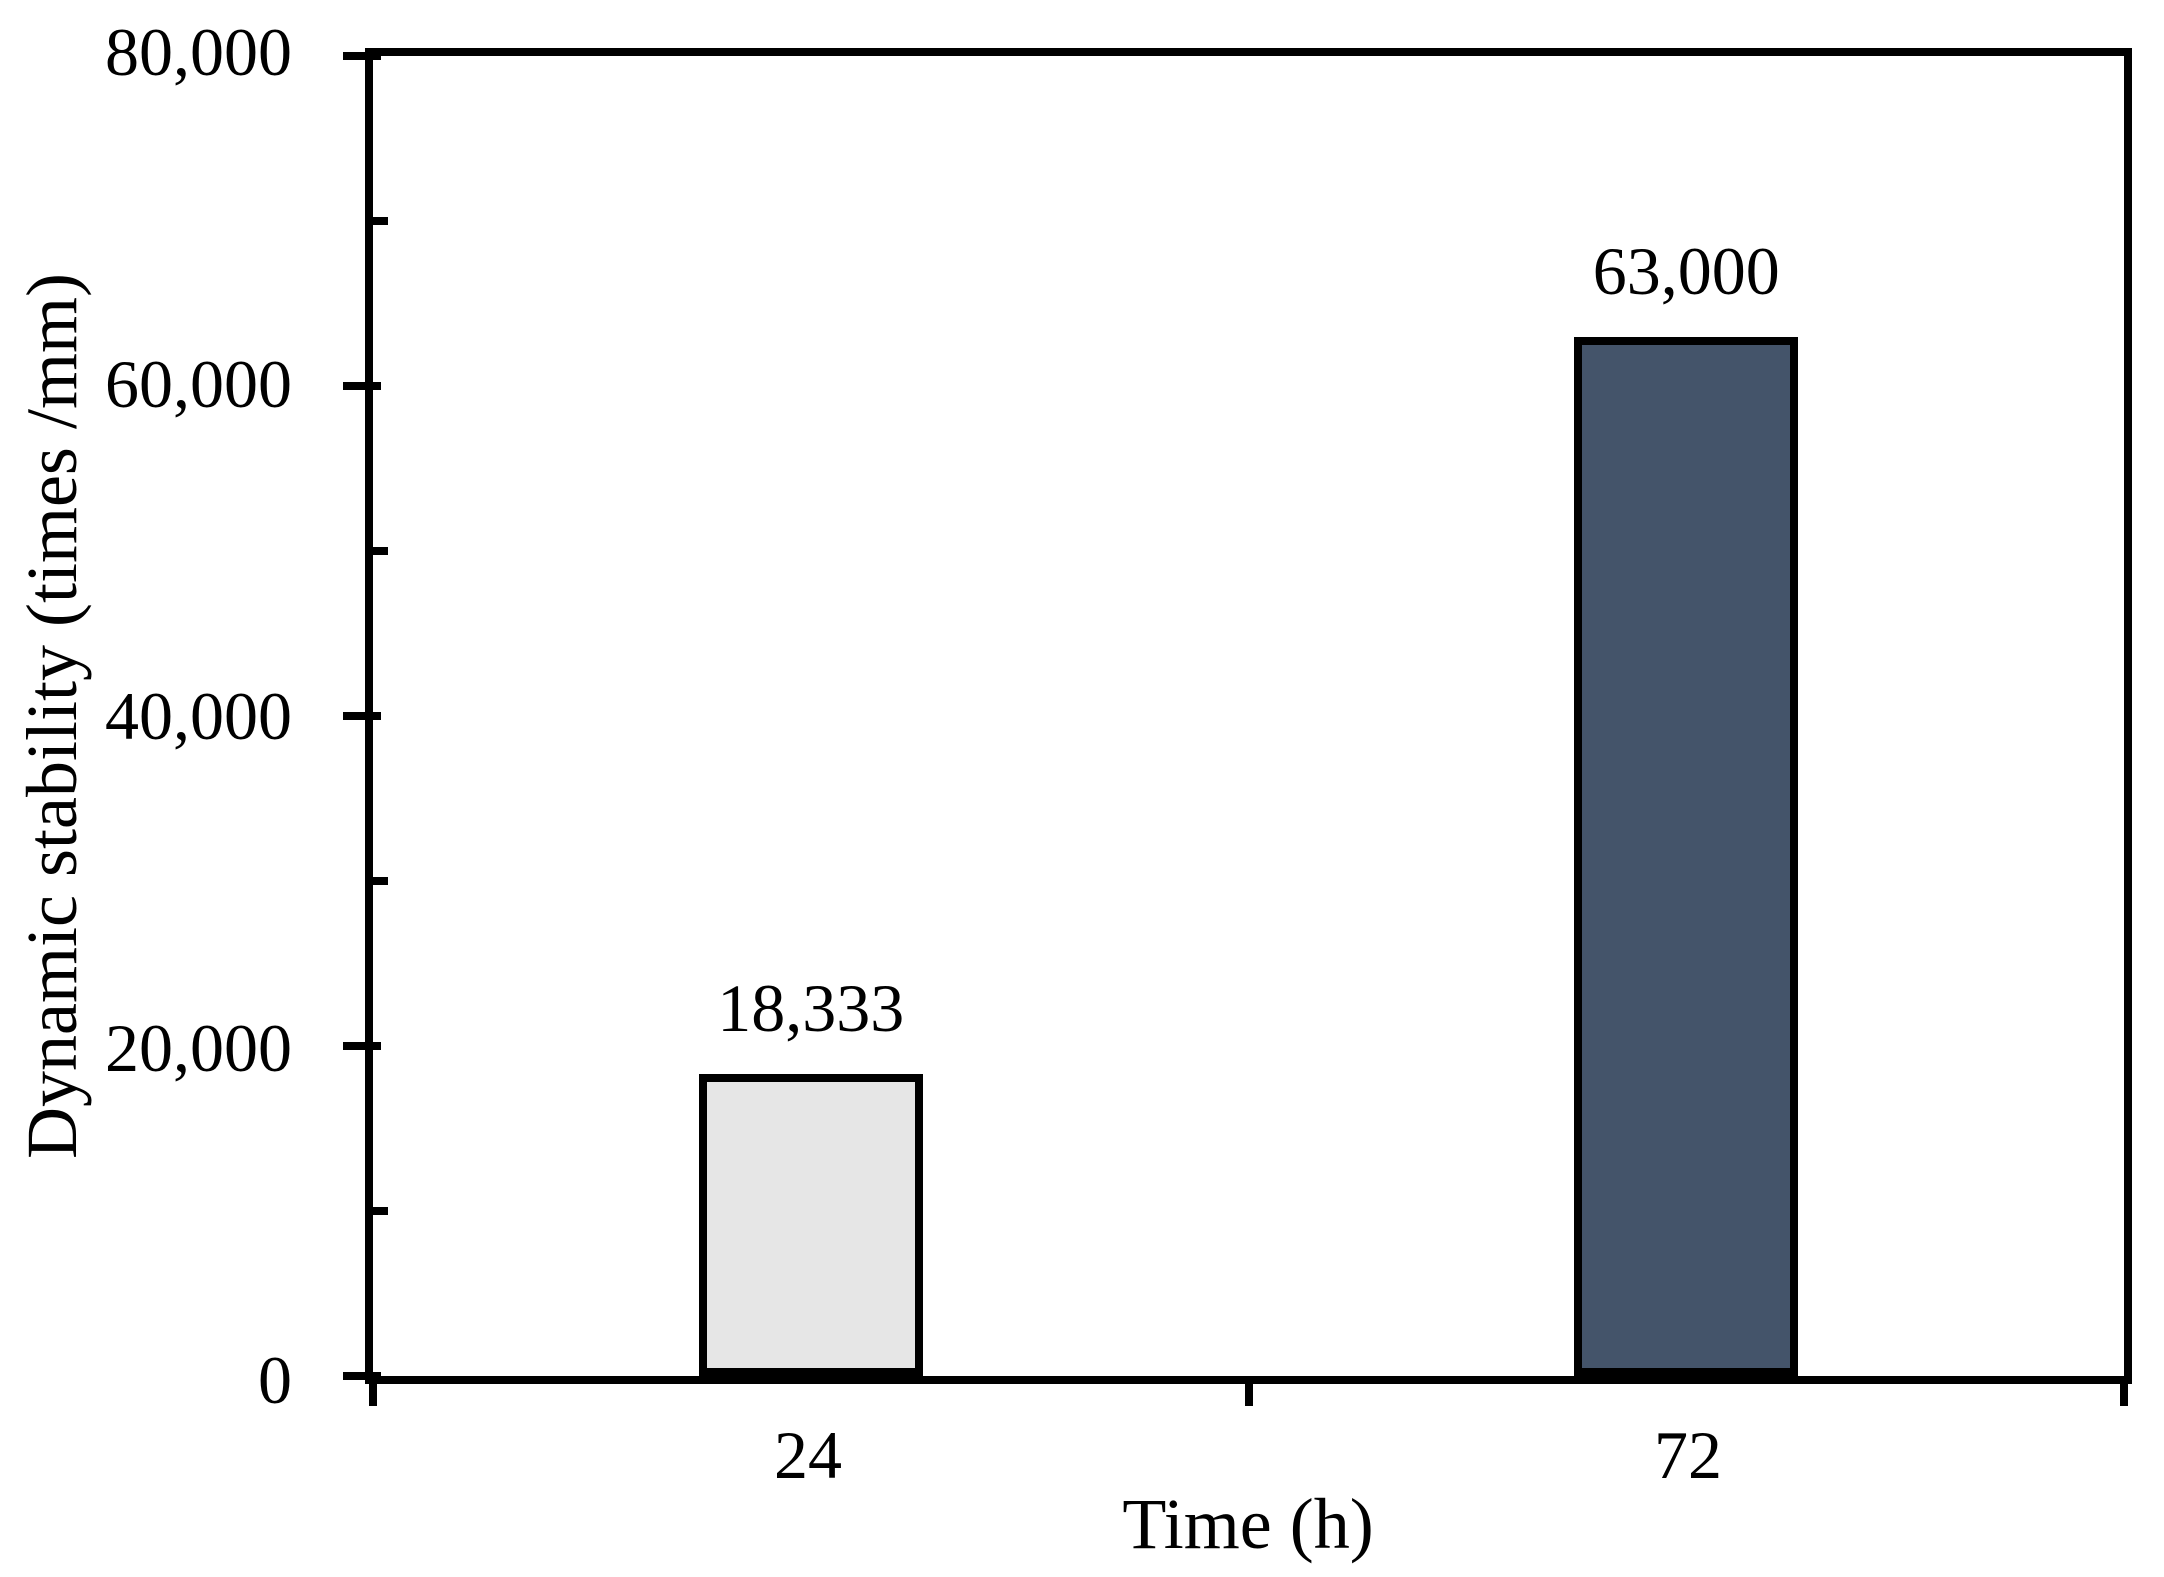 The width and height of the screenshot is (2164, 1577). I want to click on y-axis-tick-labels: 0 20,000 40,000 60,000 80,000, so click(146, 788).